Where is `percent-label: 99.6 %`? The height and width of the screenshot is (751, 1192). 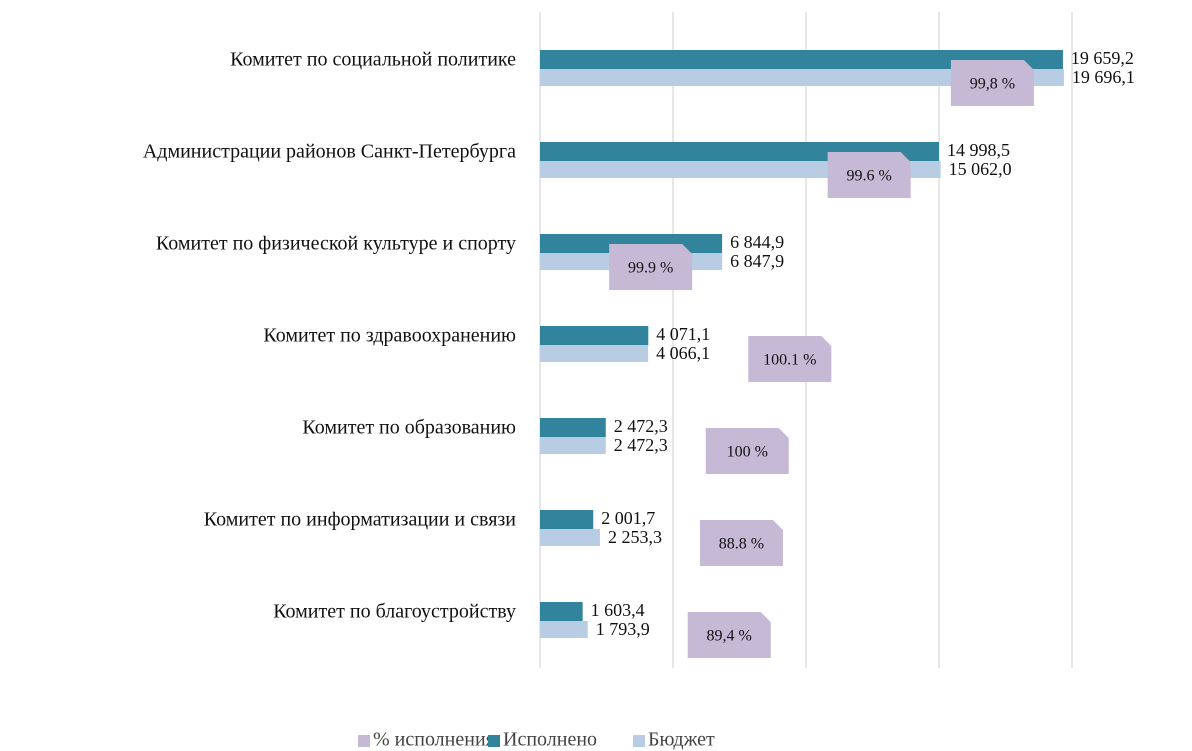 percent-label: 99.6 % is located at coordinates (868, 176).